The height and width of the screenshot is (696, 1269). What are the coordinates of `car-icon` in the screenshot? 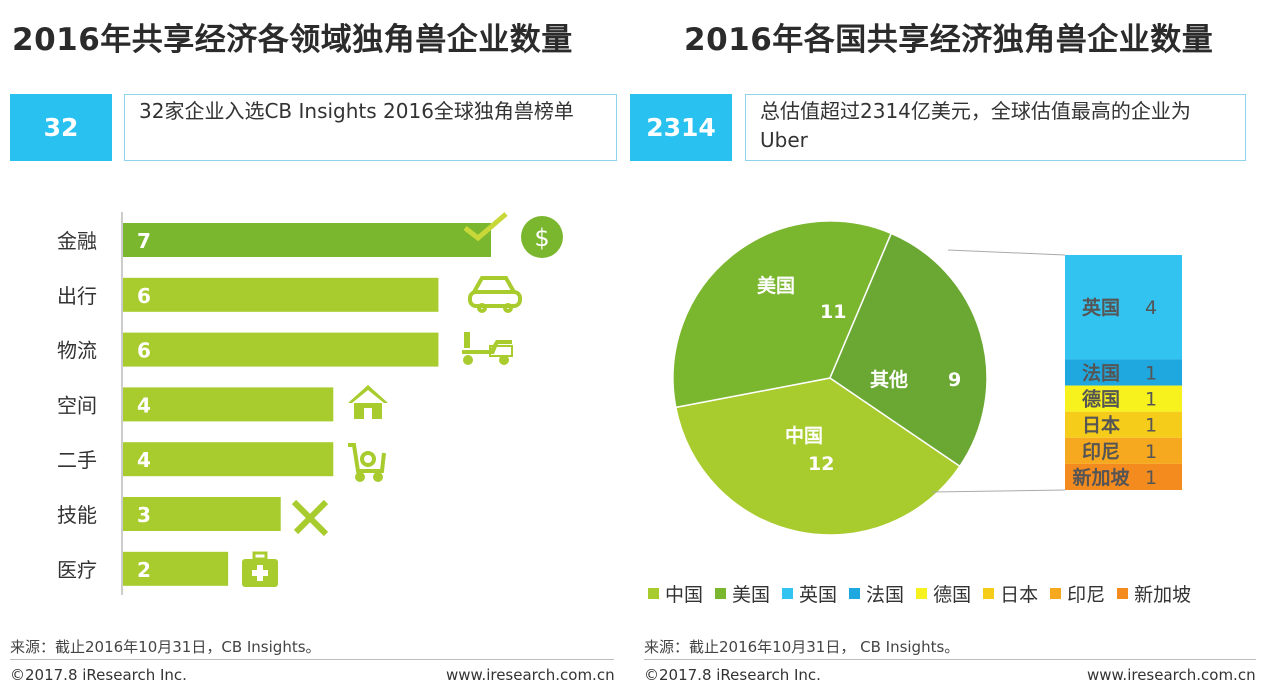 It's located at (495, 294).